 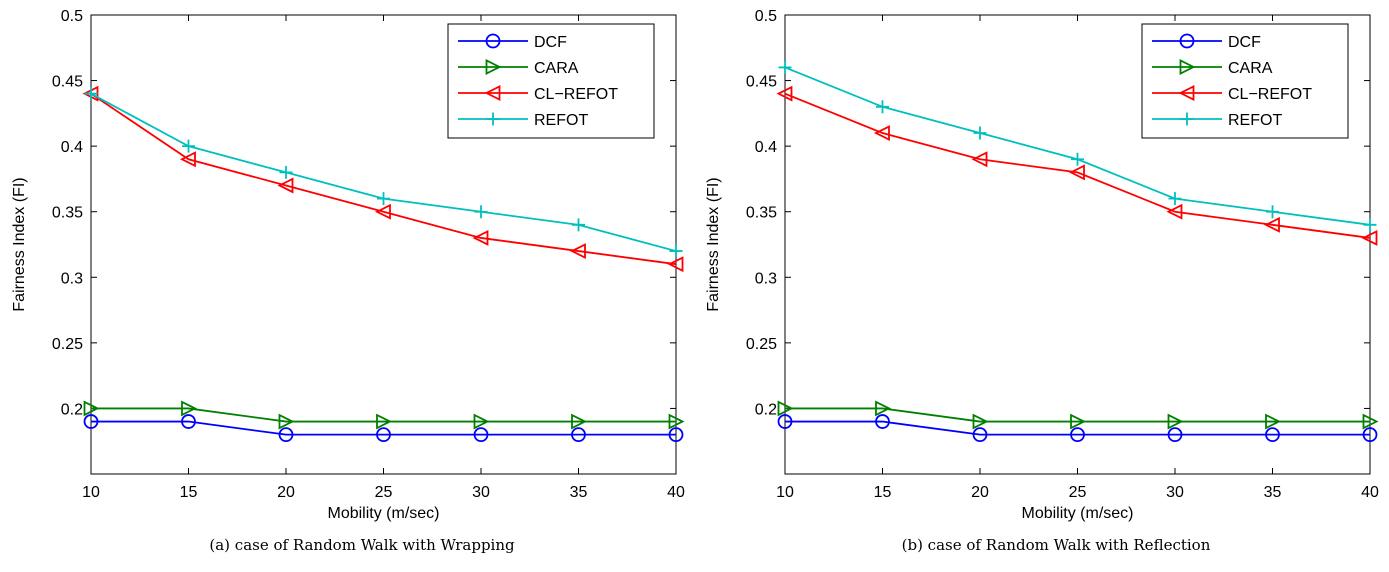 I want to click on x-tick-label: 20, so click(x=286, y=492).